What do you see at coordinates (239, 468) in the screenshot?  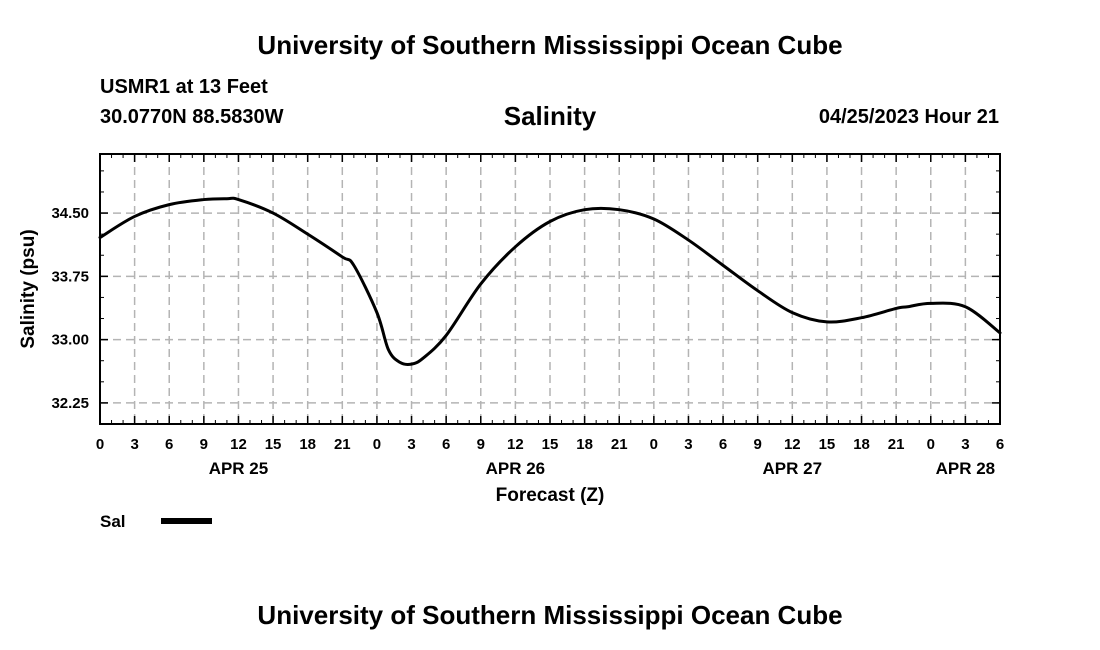 I see `day-label: APR 25` at bounding box center [239, 468].